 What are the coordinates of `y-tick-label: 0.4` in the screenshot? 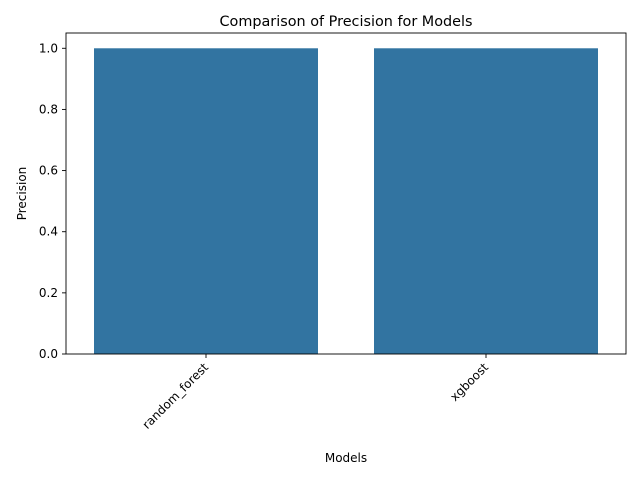 It's located at (48, 232).